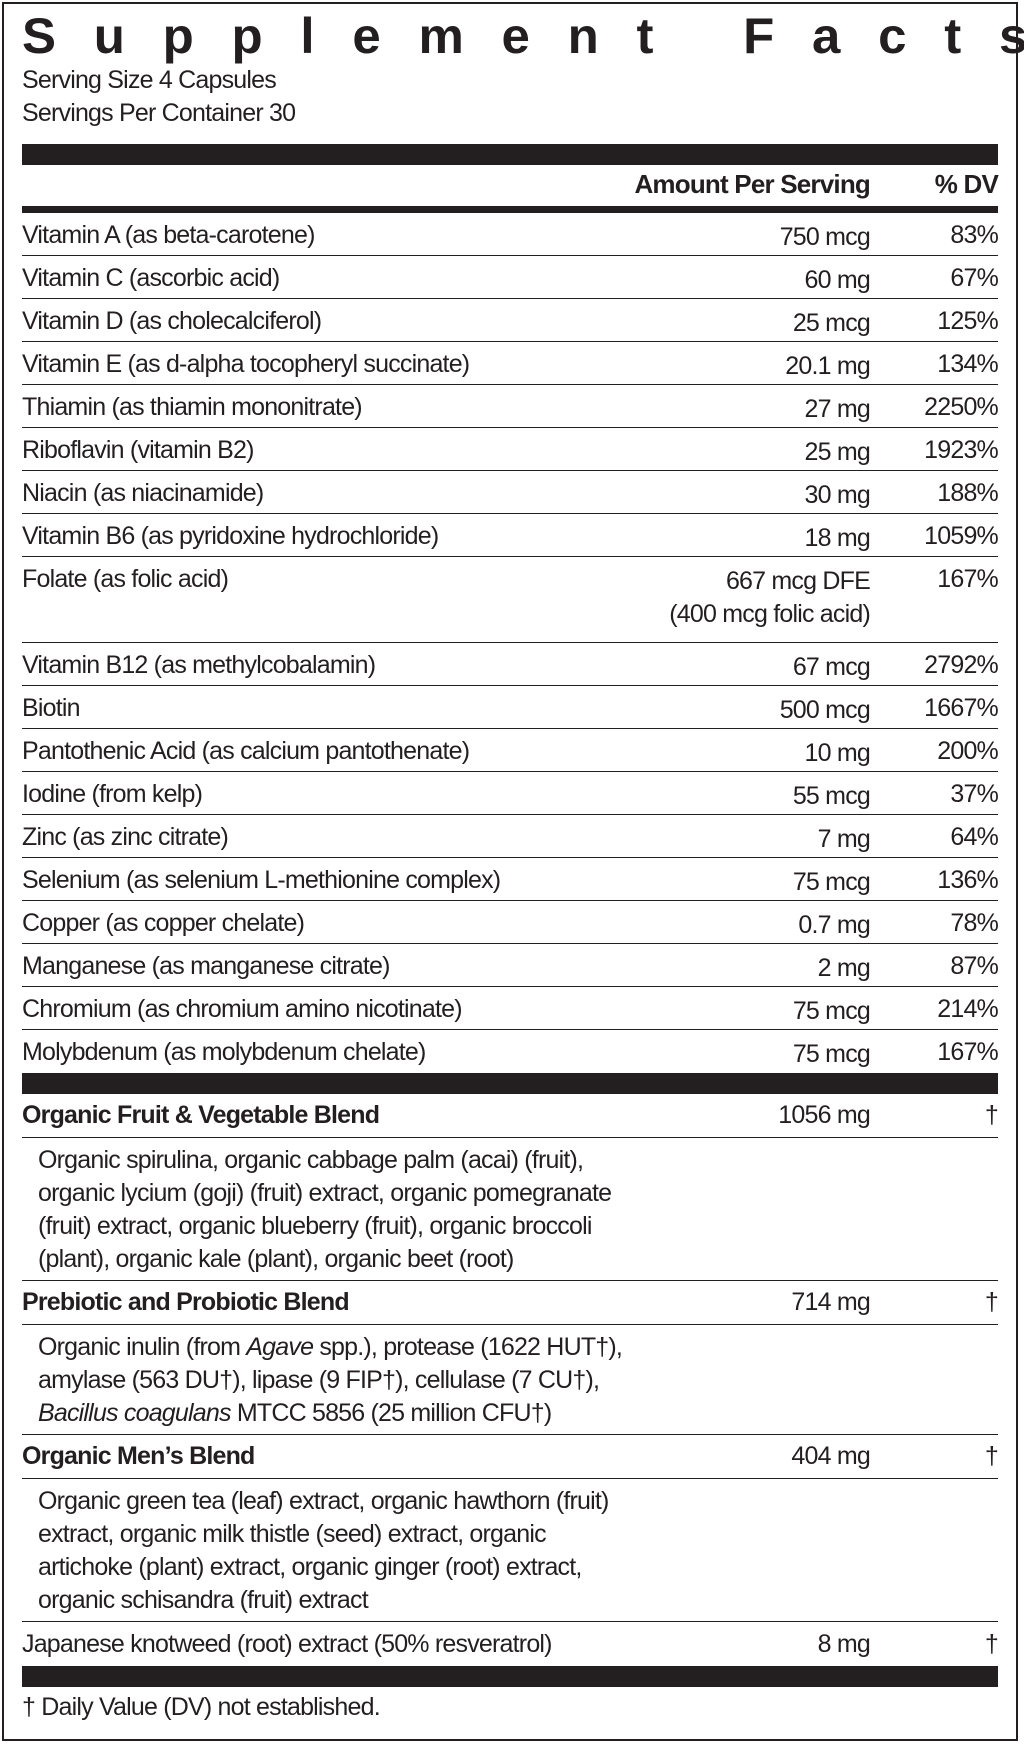 This screenshot has width=1024, height=1747. What do you see at coordinates (142, 1347) in the screenshot?
I see `text: Organic inulin (from` at bounding box center [142, 1347].